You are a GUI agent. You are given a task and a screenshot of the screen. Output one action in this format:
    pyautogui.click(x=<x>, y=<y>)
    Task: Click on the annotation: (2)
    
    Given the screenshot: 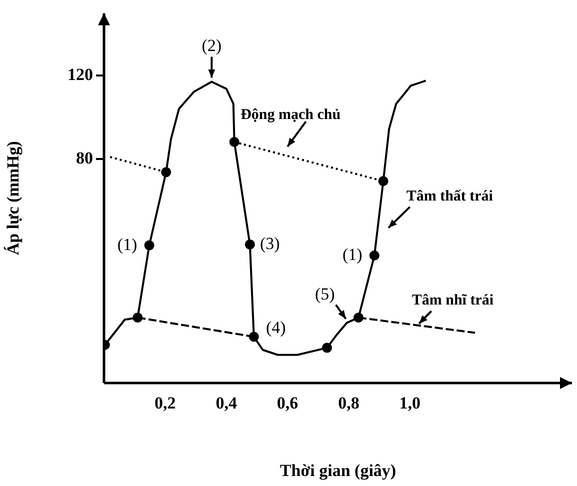 What is the action you would take?
    pyautogui.click(x=212, y=46)
    